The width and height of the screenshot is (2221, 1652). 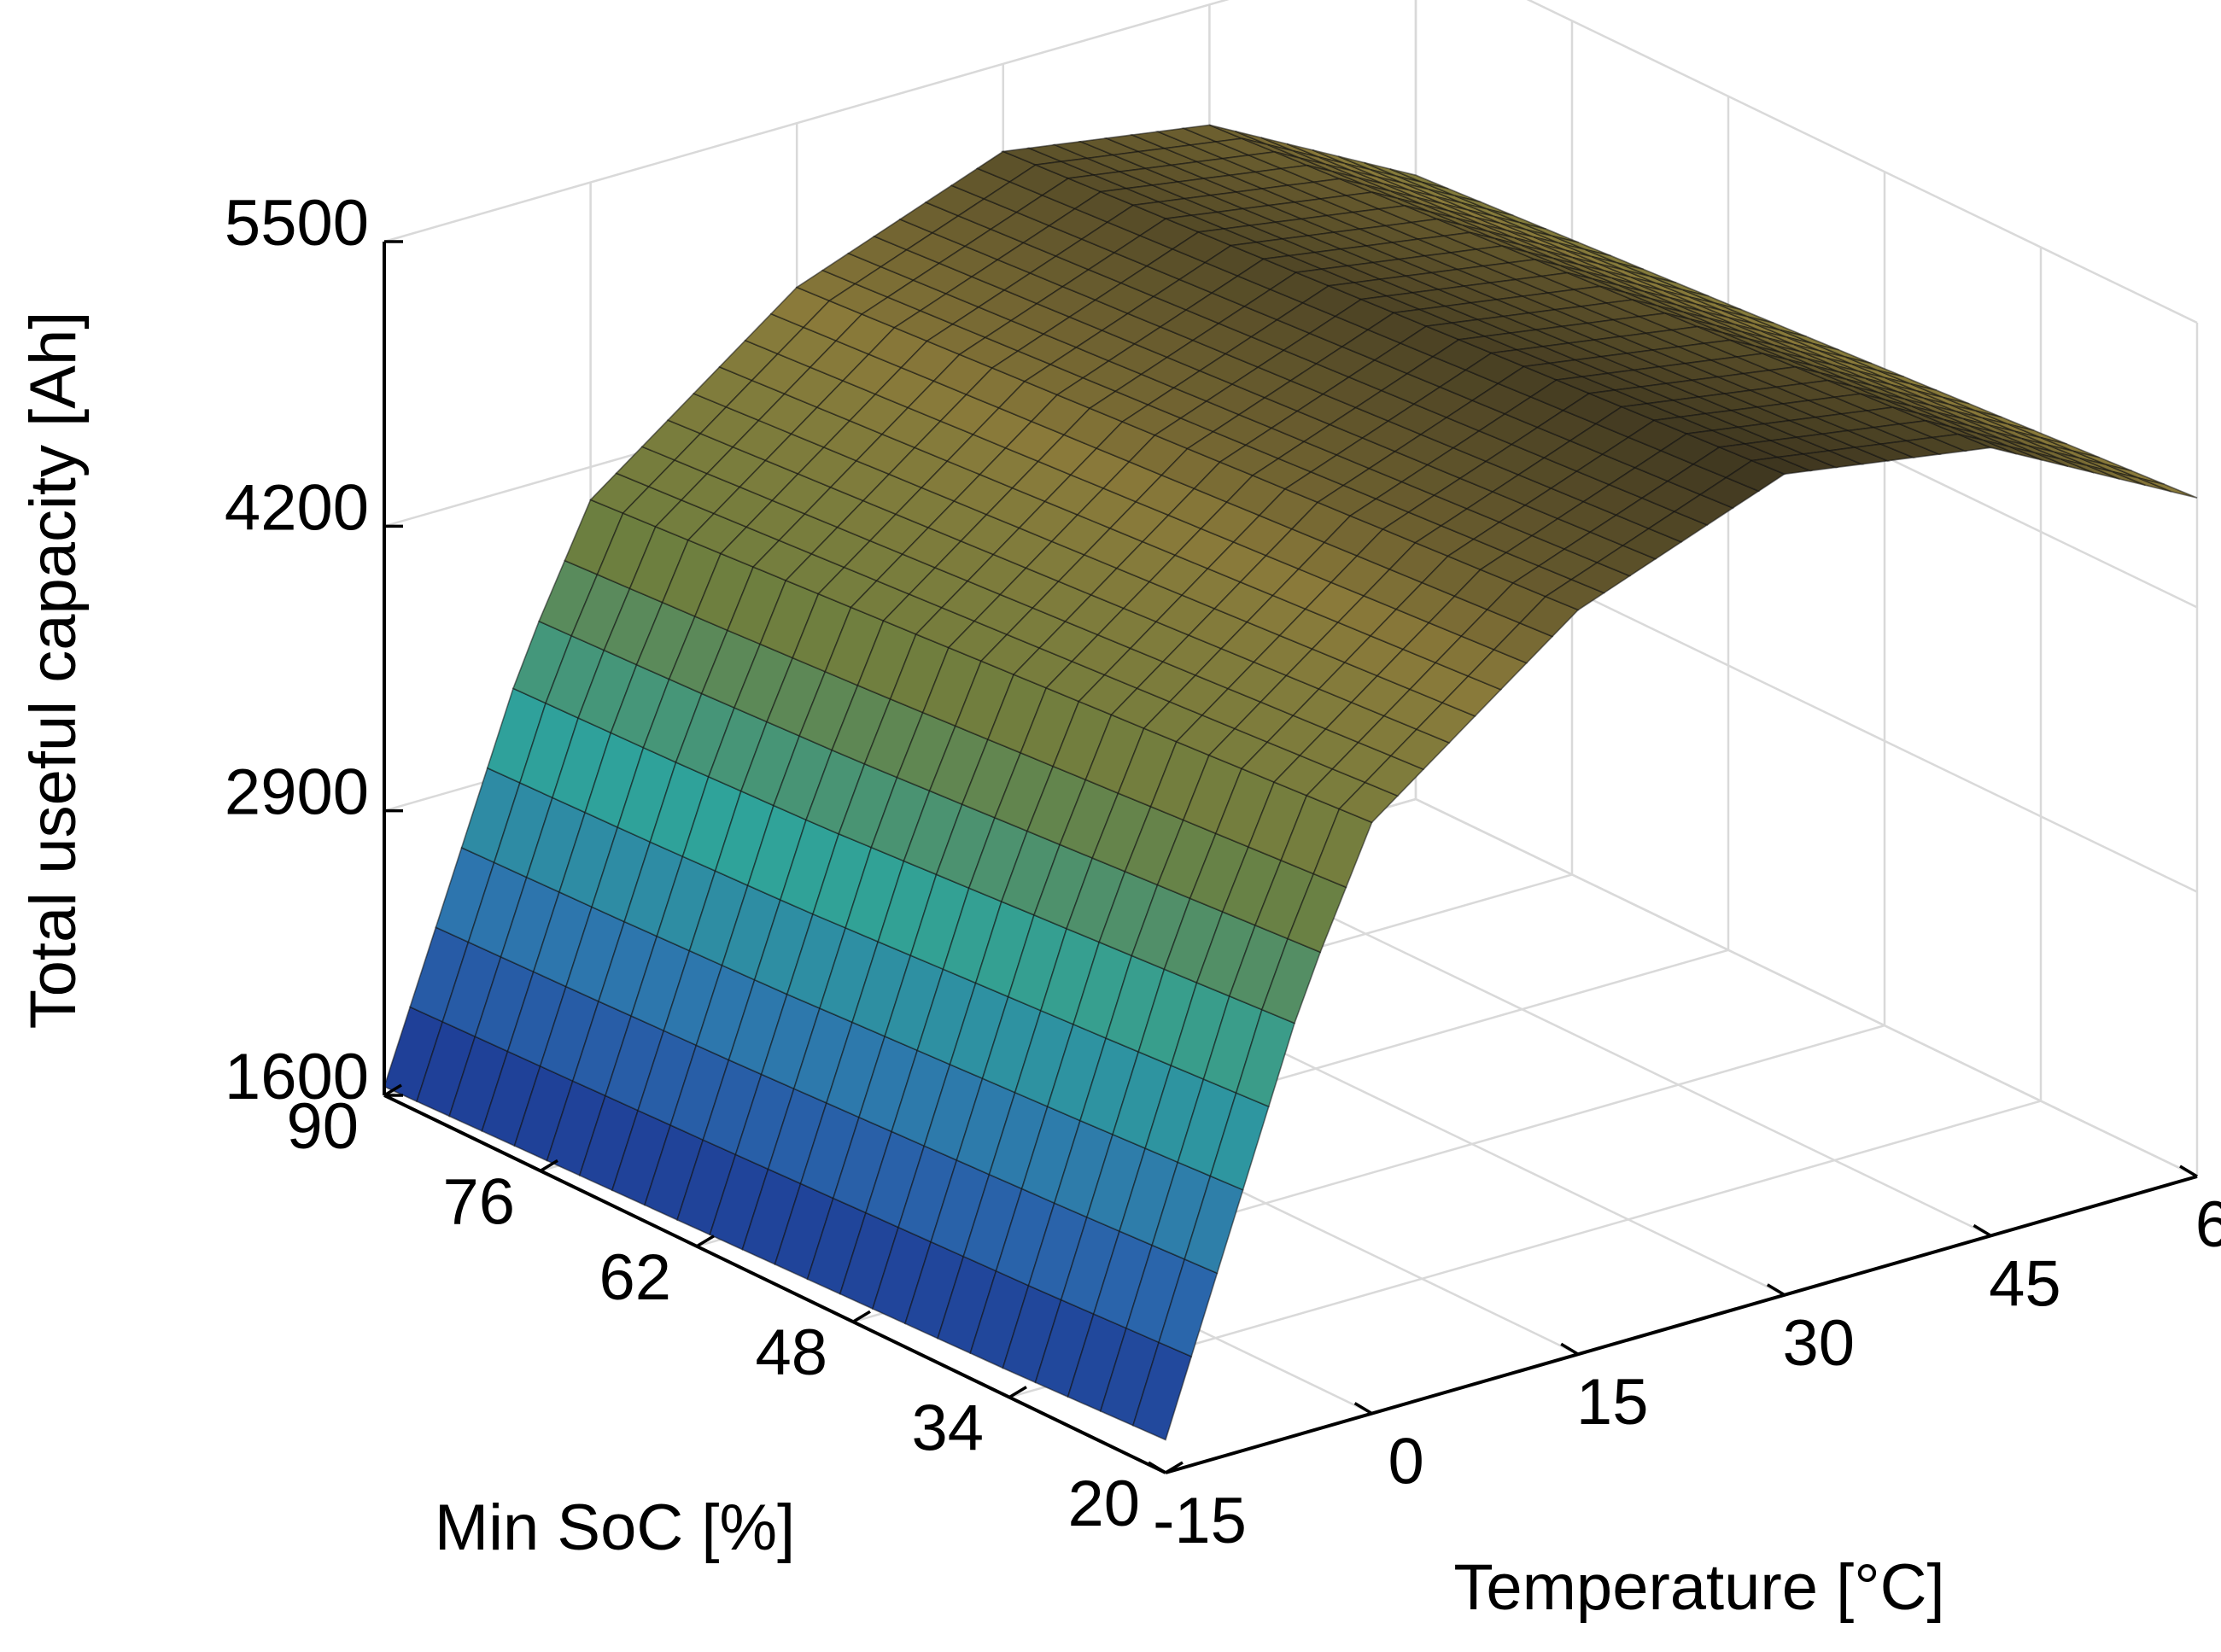 What do you see at coordinates (1681, 1324) in the screenshot?
I see `x-axis-line` at bounding box center [1681, 1324].